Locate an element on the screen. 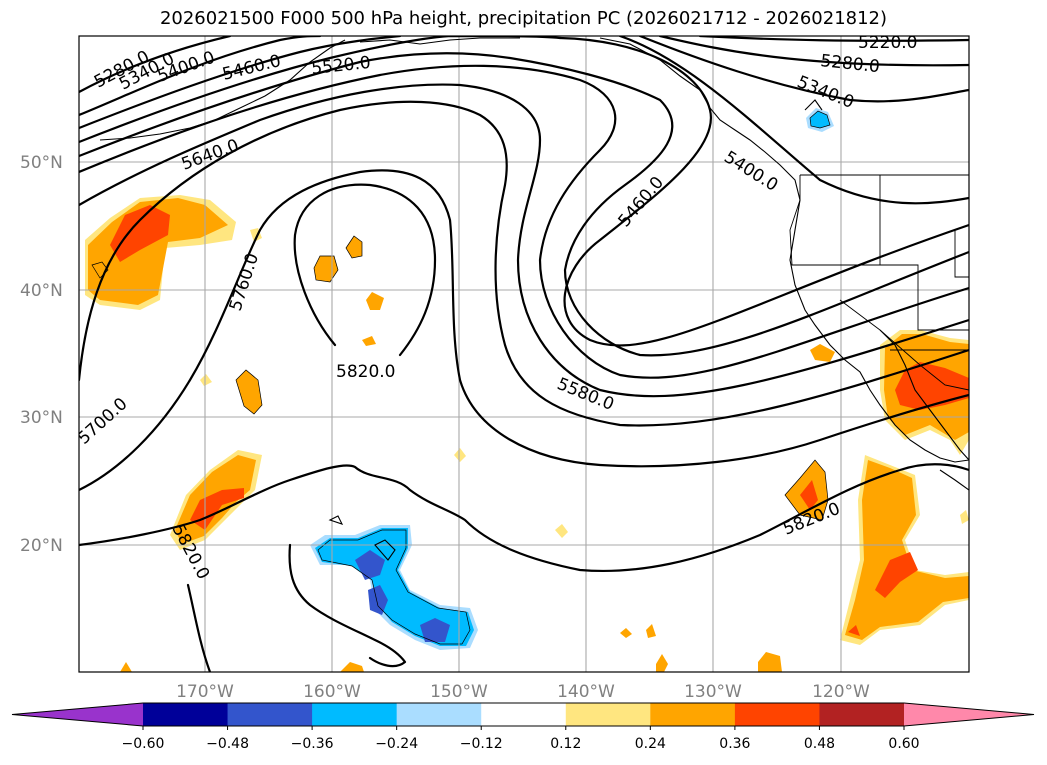 This screenshot has height=765, width=1047. colorbar-tick-label: 0.36 is located at coordinates (734, 744).